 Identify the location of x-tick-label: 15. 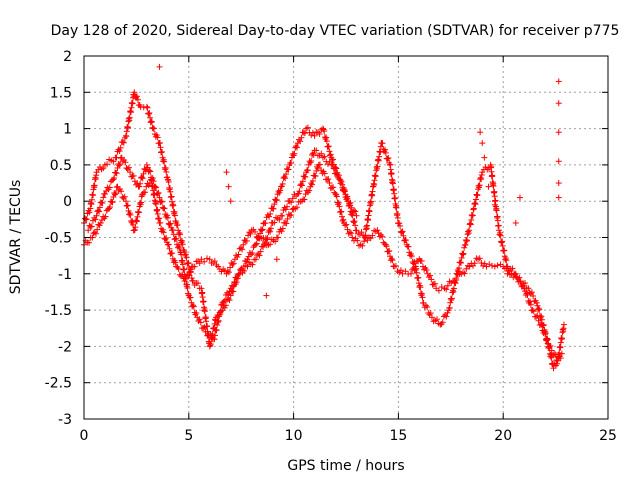
(398, 436).